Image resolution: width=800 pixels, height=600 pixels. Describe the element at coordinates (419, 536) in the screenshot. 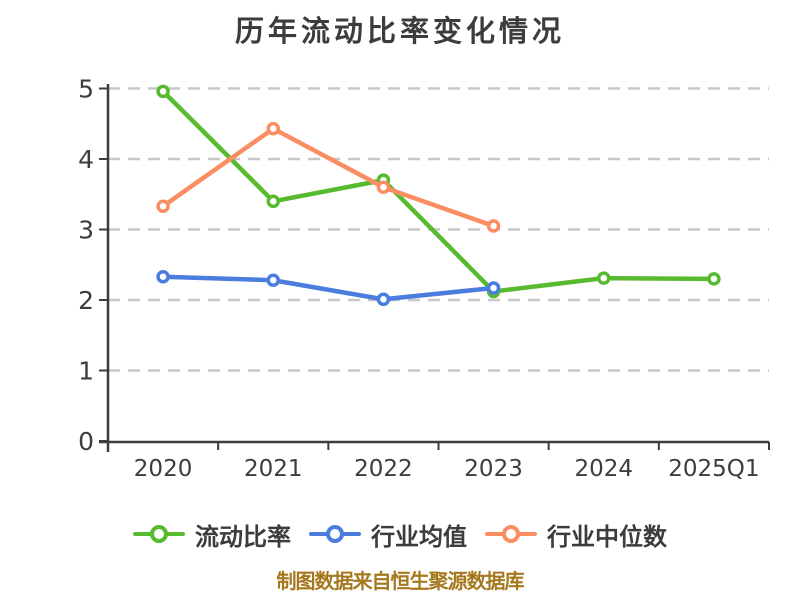

I see `legend-label: 行业均值` at that location.